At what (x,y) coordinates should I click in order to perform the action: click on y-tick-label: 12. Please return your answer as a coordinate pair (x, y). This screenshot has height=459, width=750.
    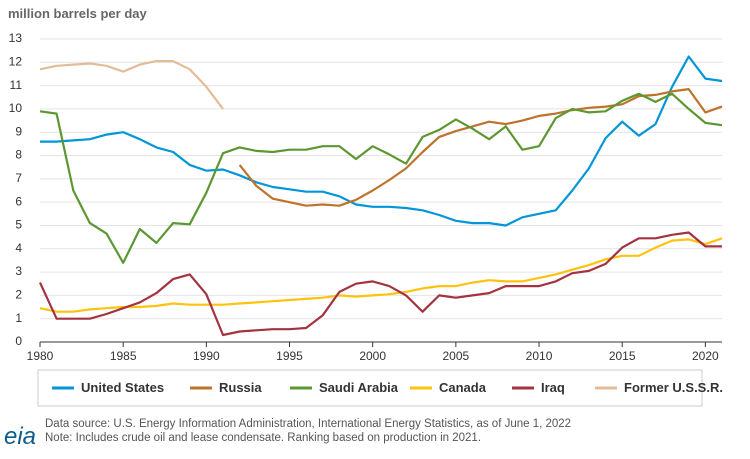
    Looking at the image, I should click on (16, 61).